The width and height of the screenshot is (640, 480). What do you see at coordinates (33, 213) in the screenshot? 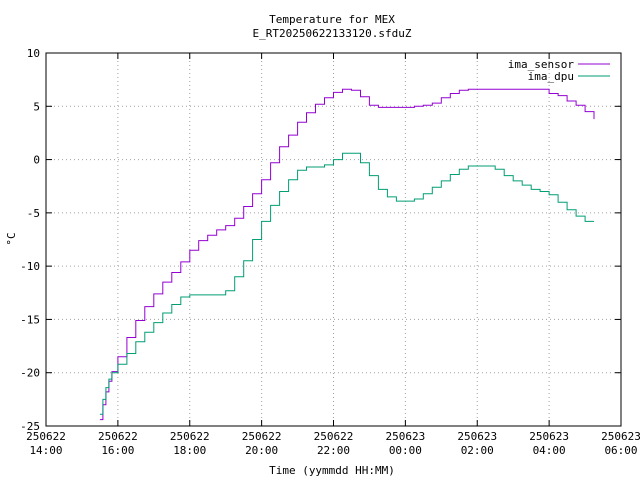
I see `y-tick-label: -5` at bounding box center [33, 213].